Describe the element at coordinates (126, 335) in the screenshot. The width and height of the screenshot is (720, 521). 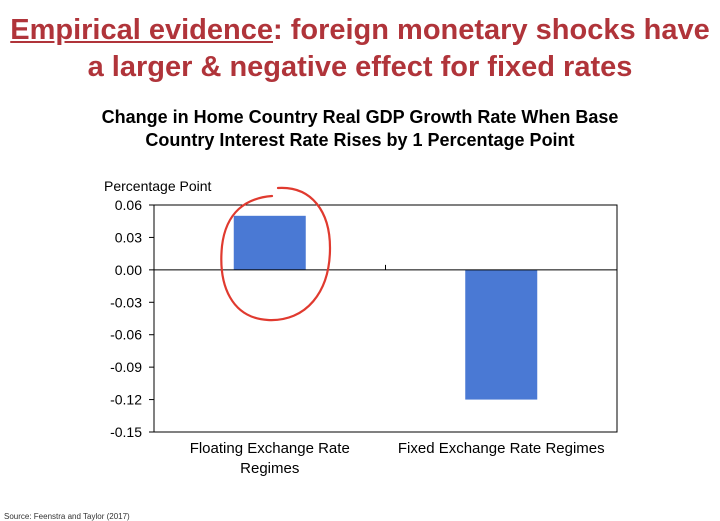
I see `y-tick-label: -0.06` at that location.